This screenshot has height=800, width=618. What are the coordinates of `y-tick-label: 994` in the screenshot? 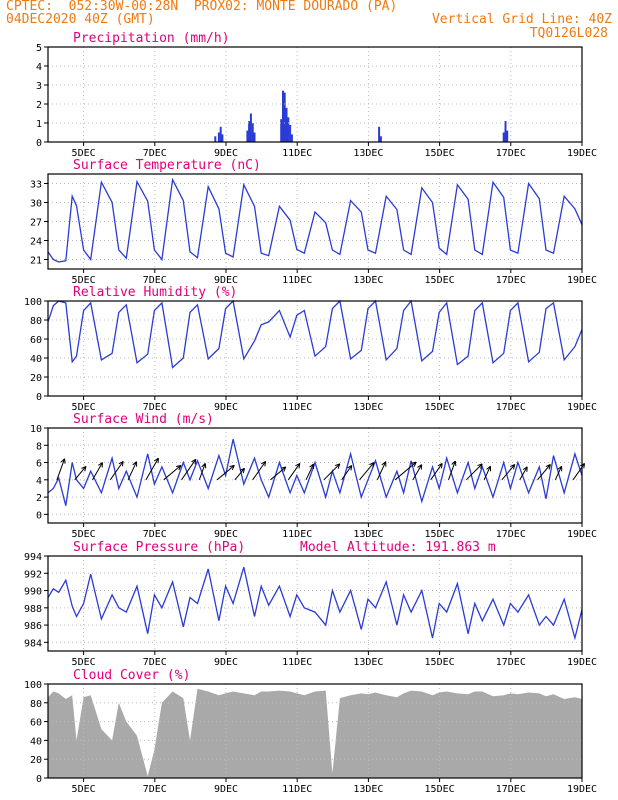 It's located at (33, 557).